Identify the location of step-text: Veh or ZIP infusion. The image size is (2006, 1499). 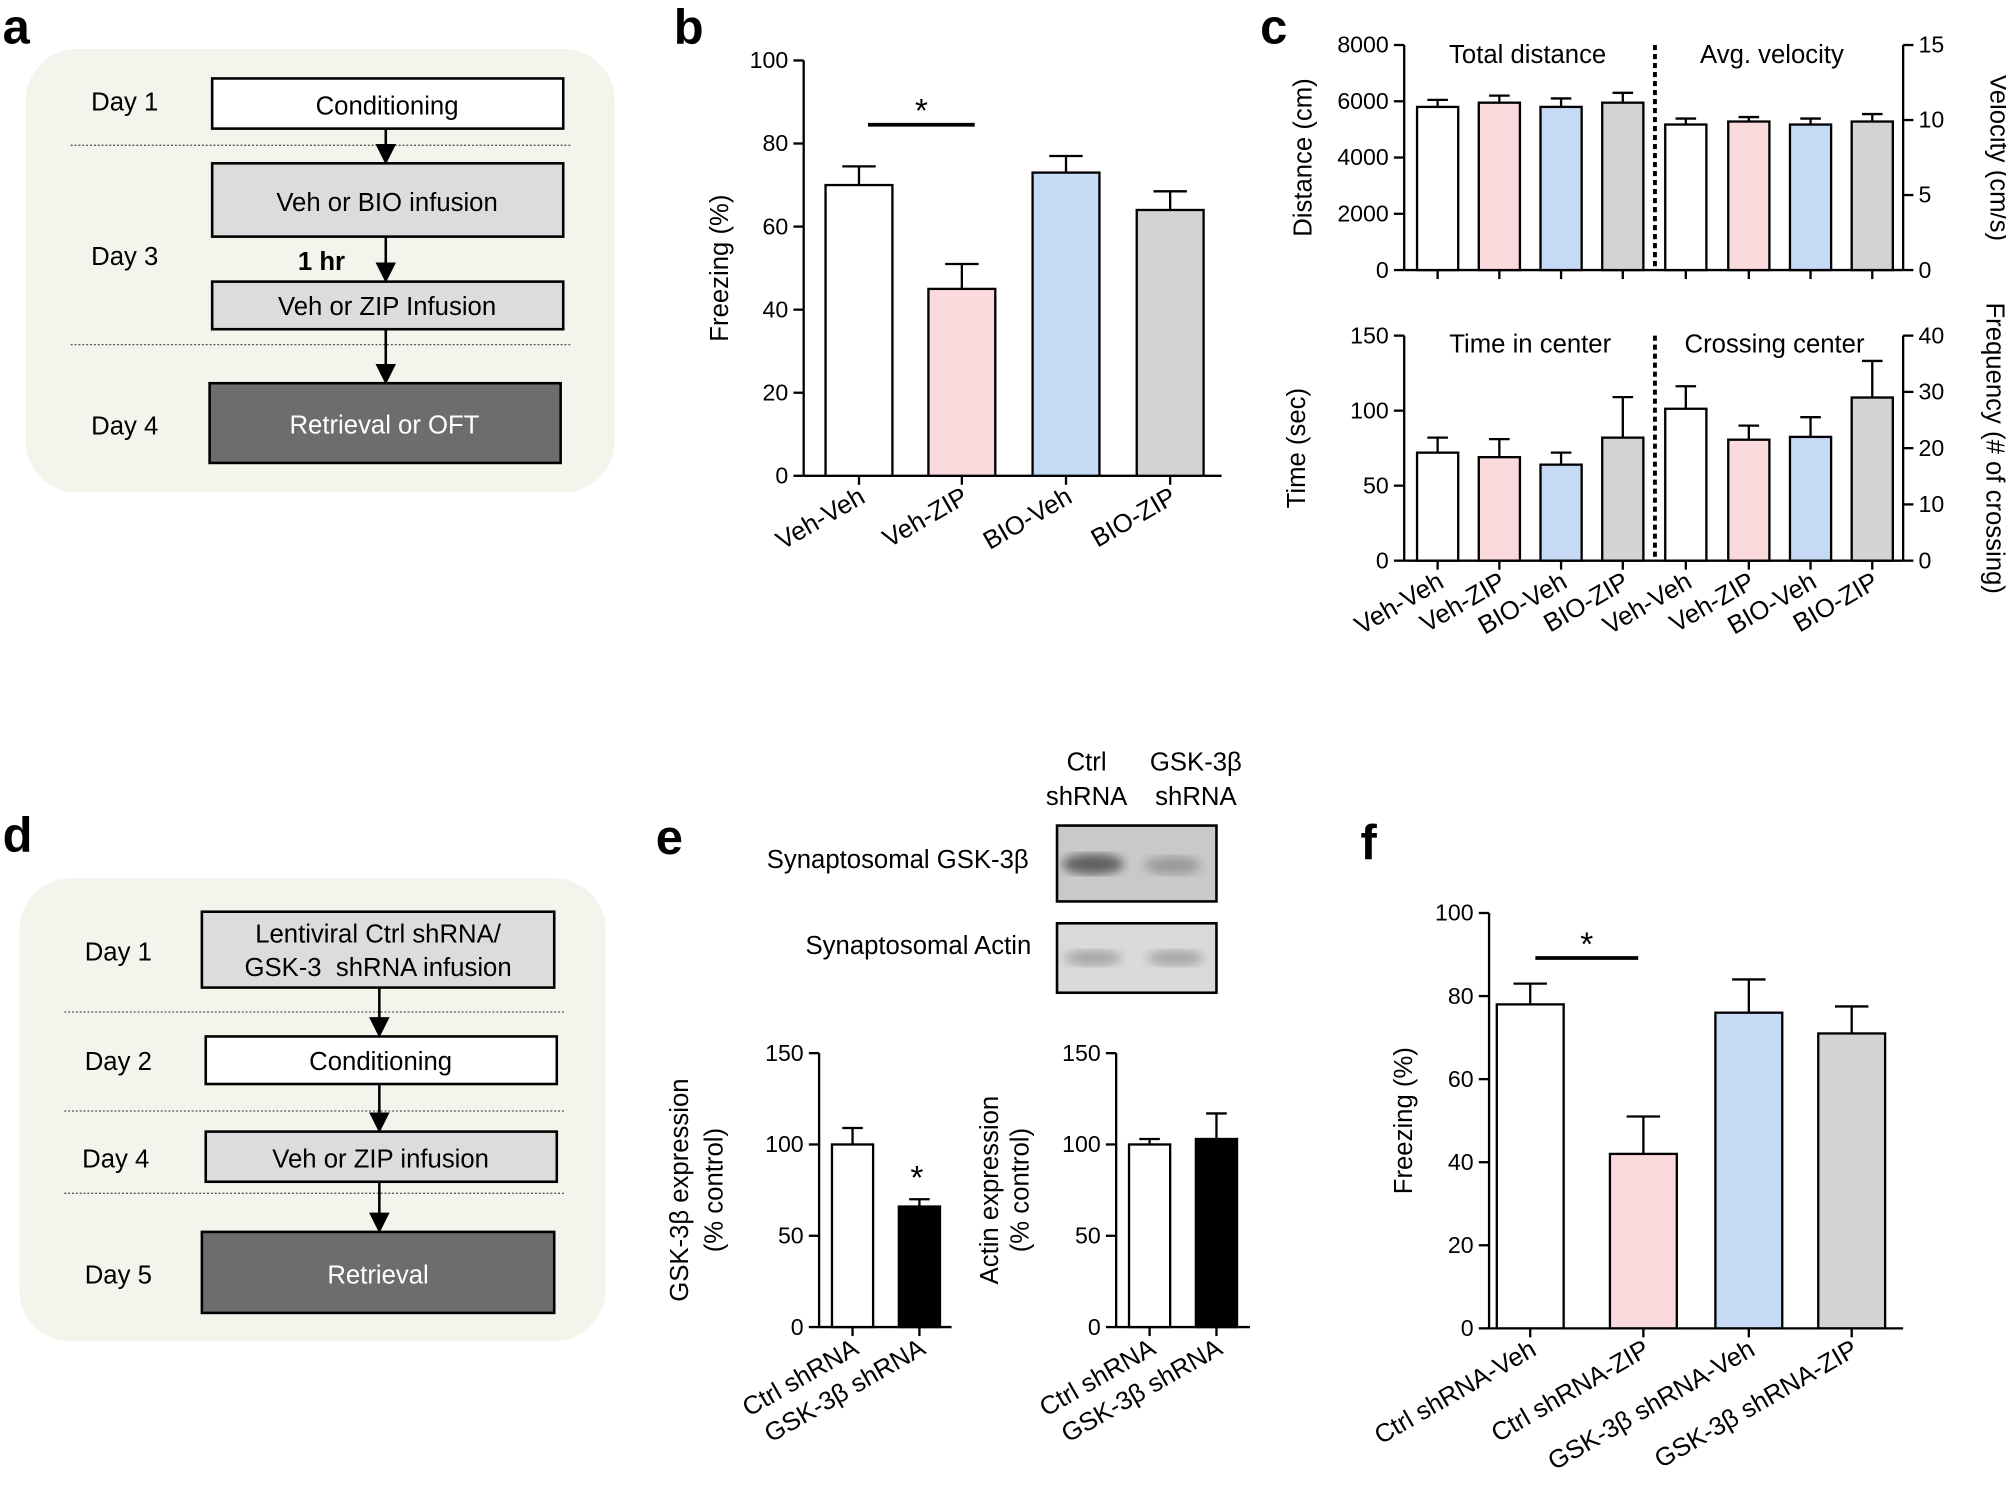
(380, 1160).